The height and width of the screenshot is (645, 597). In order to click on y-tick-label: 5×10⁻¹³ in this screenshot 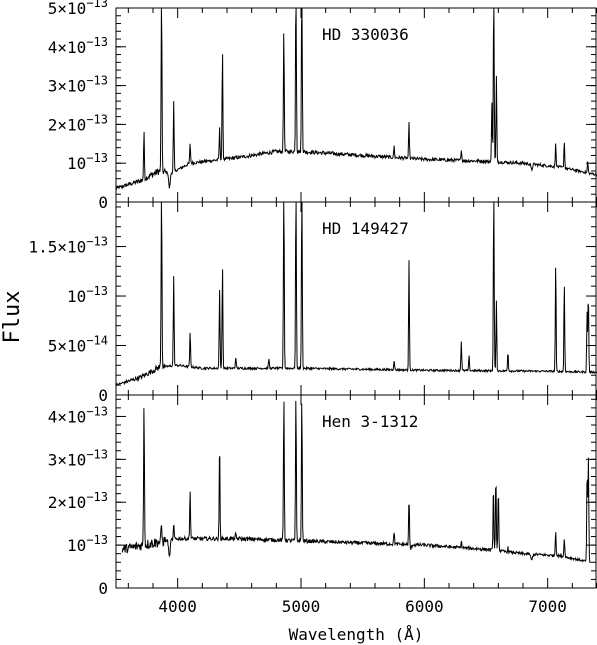, I will do `click(78, 9)`.